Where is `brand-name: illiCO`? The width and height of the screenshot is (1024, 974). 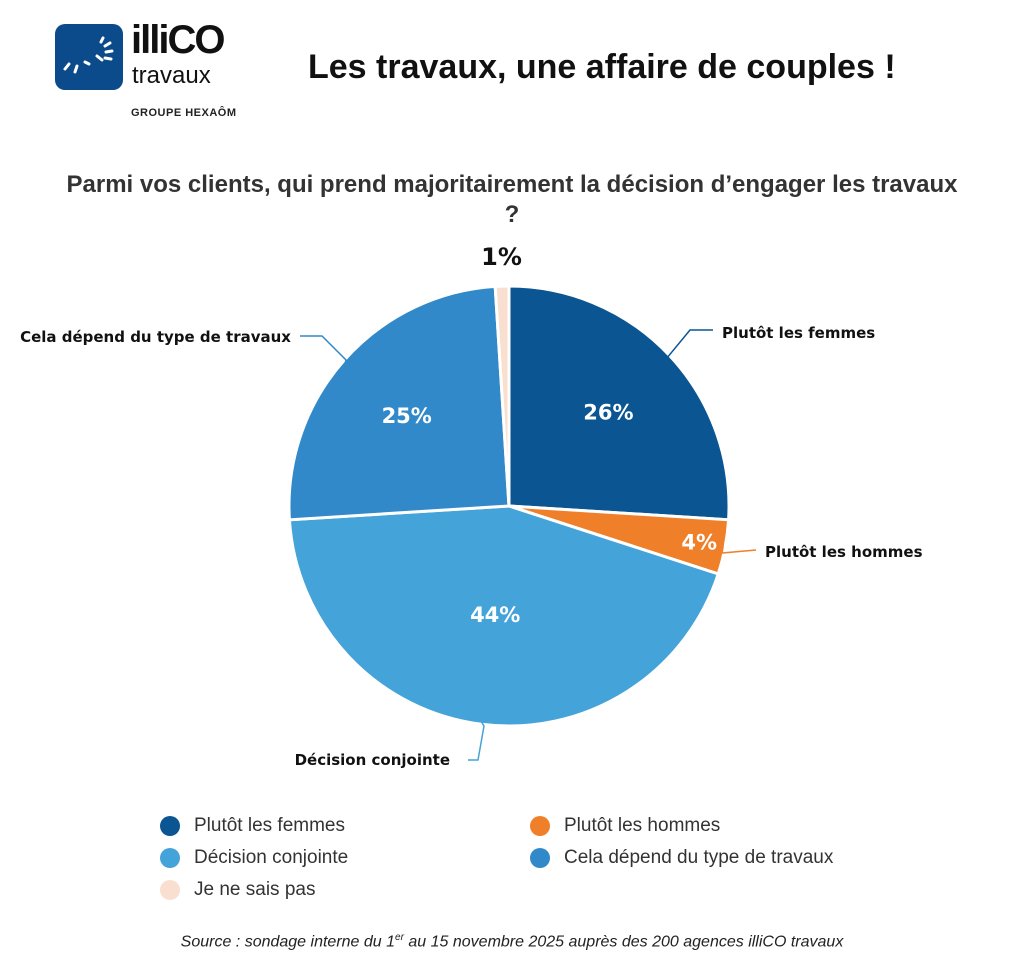 brand-name: illiCO is located at coordinates (178, 40).